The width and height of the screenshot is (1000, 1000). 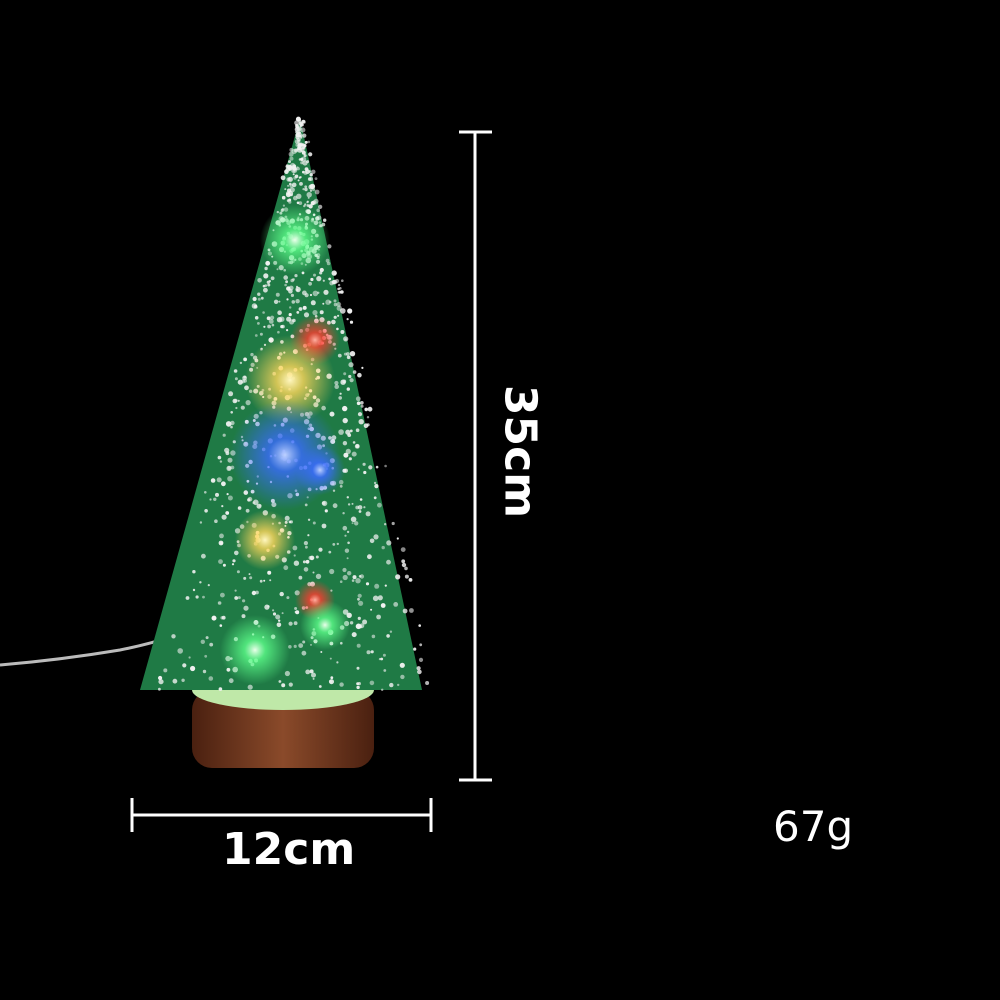 I want to click on fairy-lights, so click(x=285, y=445).